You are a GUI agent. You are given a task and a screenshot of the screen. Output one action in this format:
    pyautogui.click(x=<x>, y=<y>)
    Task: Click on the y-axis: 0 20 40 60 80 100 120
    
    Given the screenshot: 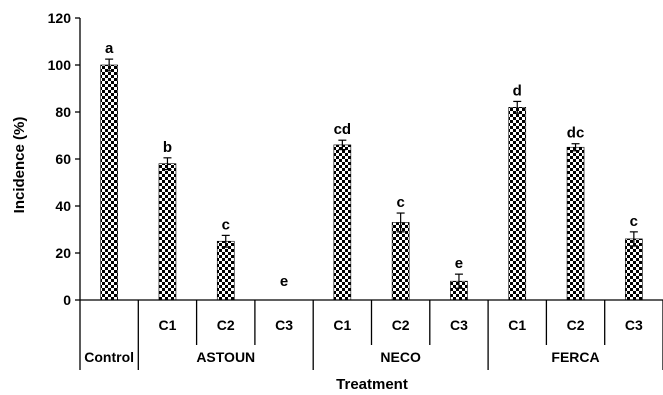 What is the action you would take?
    pyautogui.click(x=64, y=159)
    